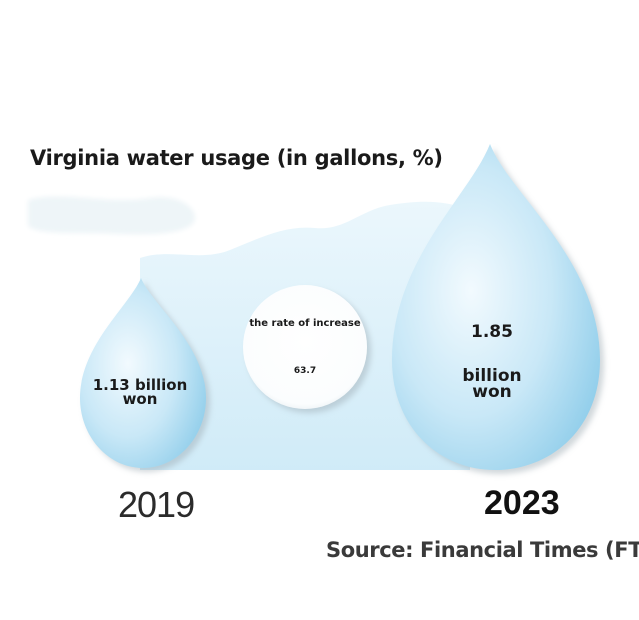  I want to click on value-unit-2023-line: billion, so click(492, 376).